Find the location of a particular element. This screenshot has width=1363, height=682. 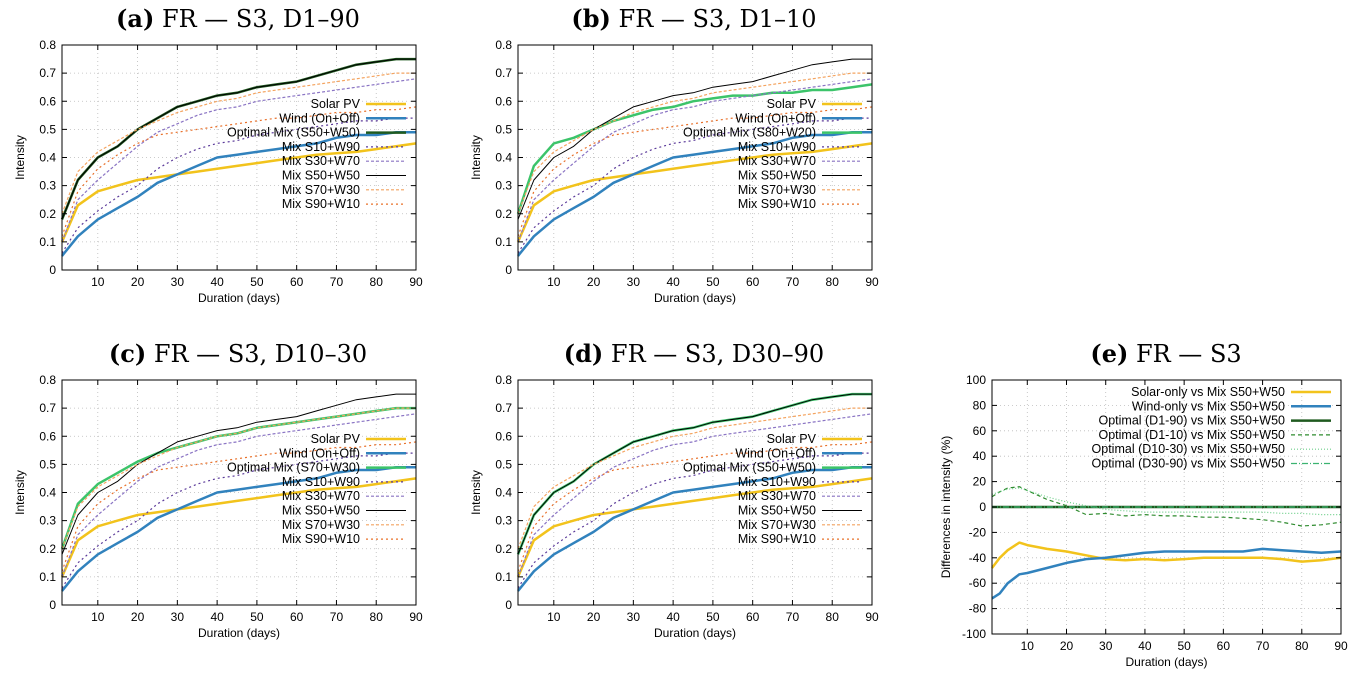

legend-label: Optimal (D1-90) vs Mix S50+W50 is located at coordinates (1191, 421).